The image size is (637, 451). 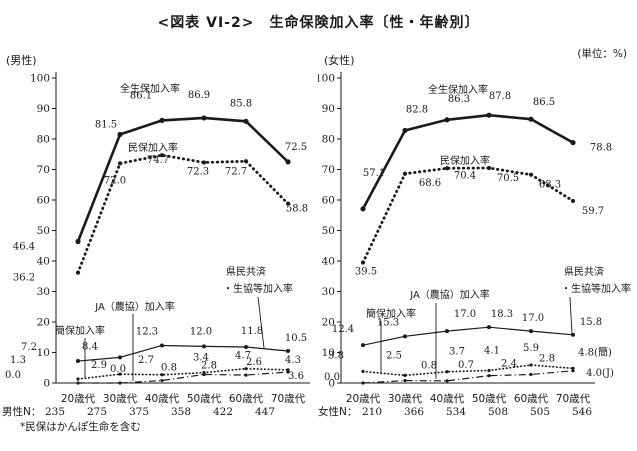 What do you see at coordinates (169, 368) in the screenshot?
I see `data-value-label: 0.8` at bounding box center [169, 368].